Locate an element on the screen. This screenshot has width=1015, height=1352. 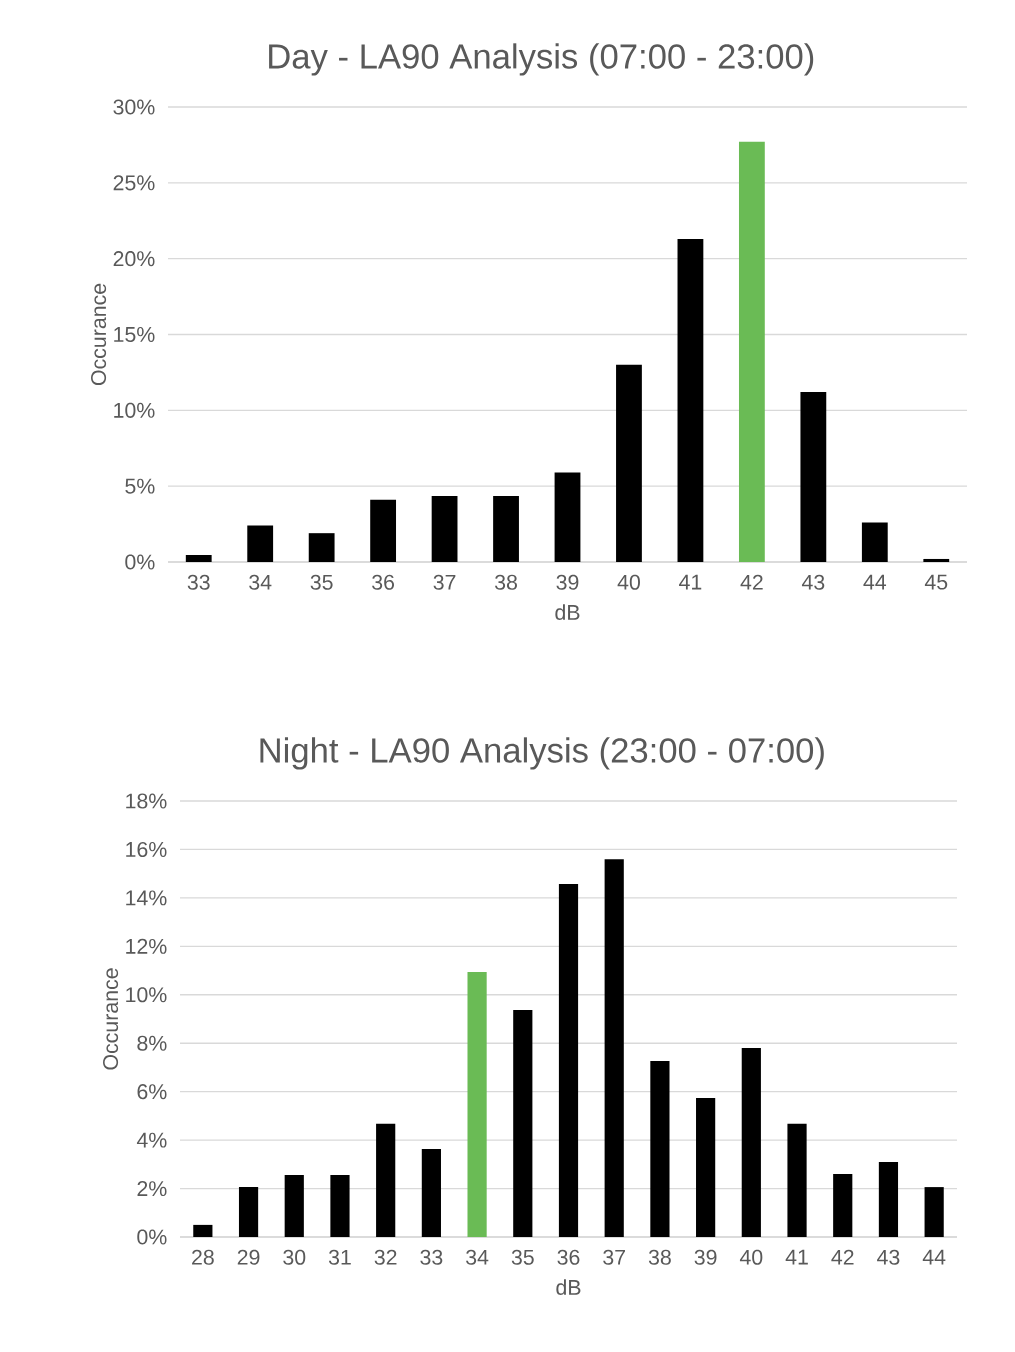
x-tick-label: 28 is located at coordinates (203, 1257).